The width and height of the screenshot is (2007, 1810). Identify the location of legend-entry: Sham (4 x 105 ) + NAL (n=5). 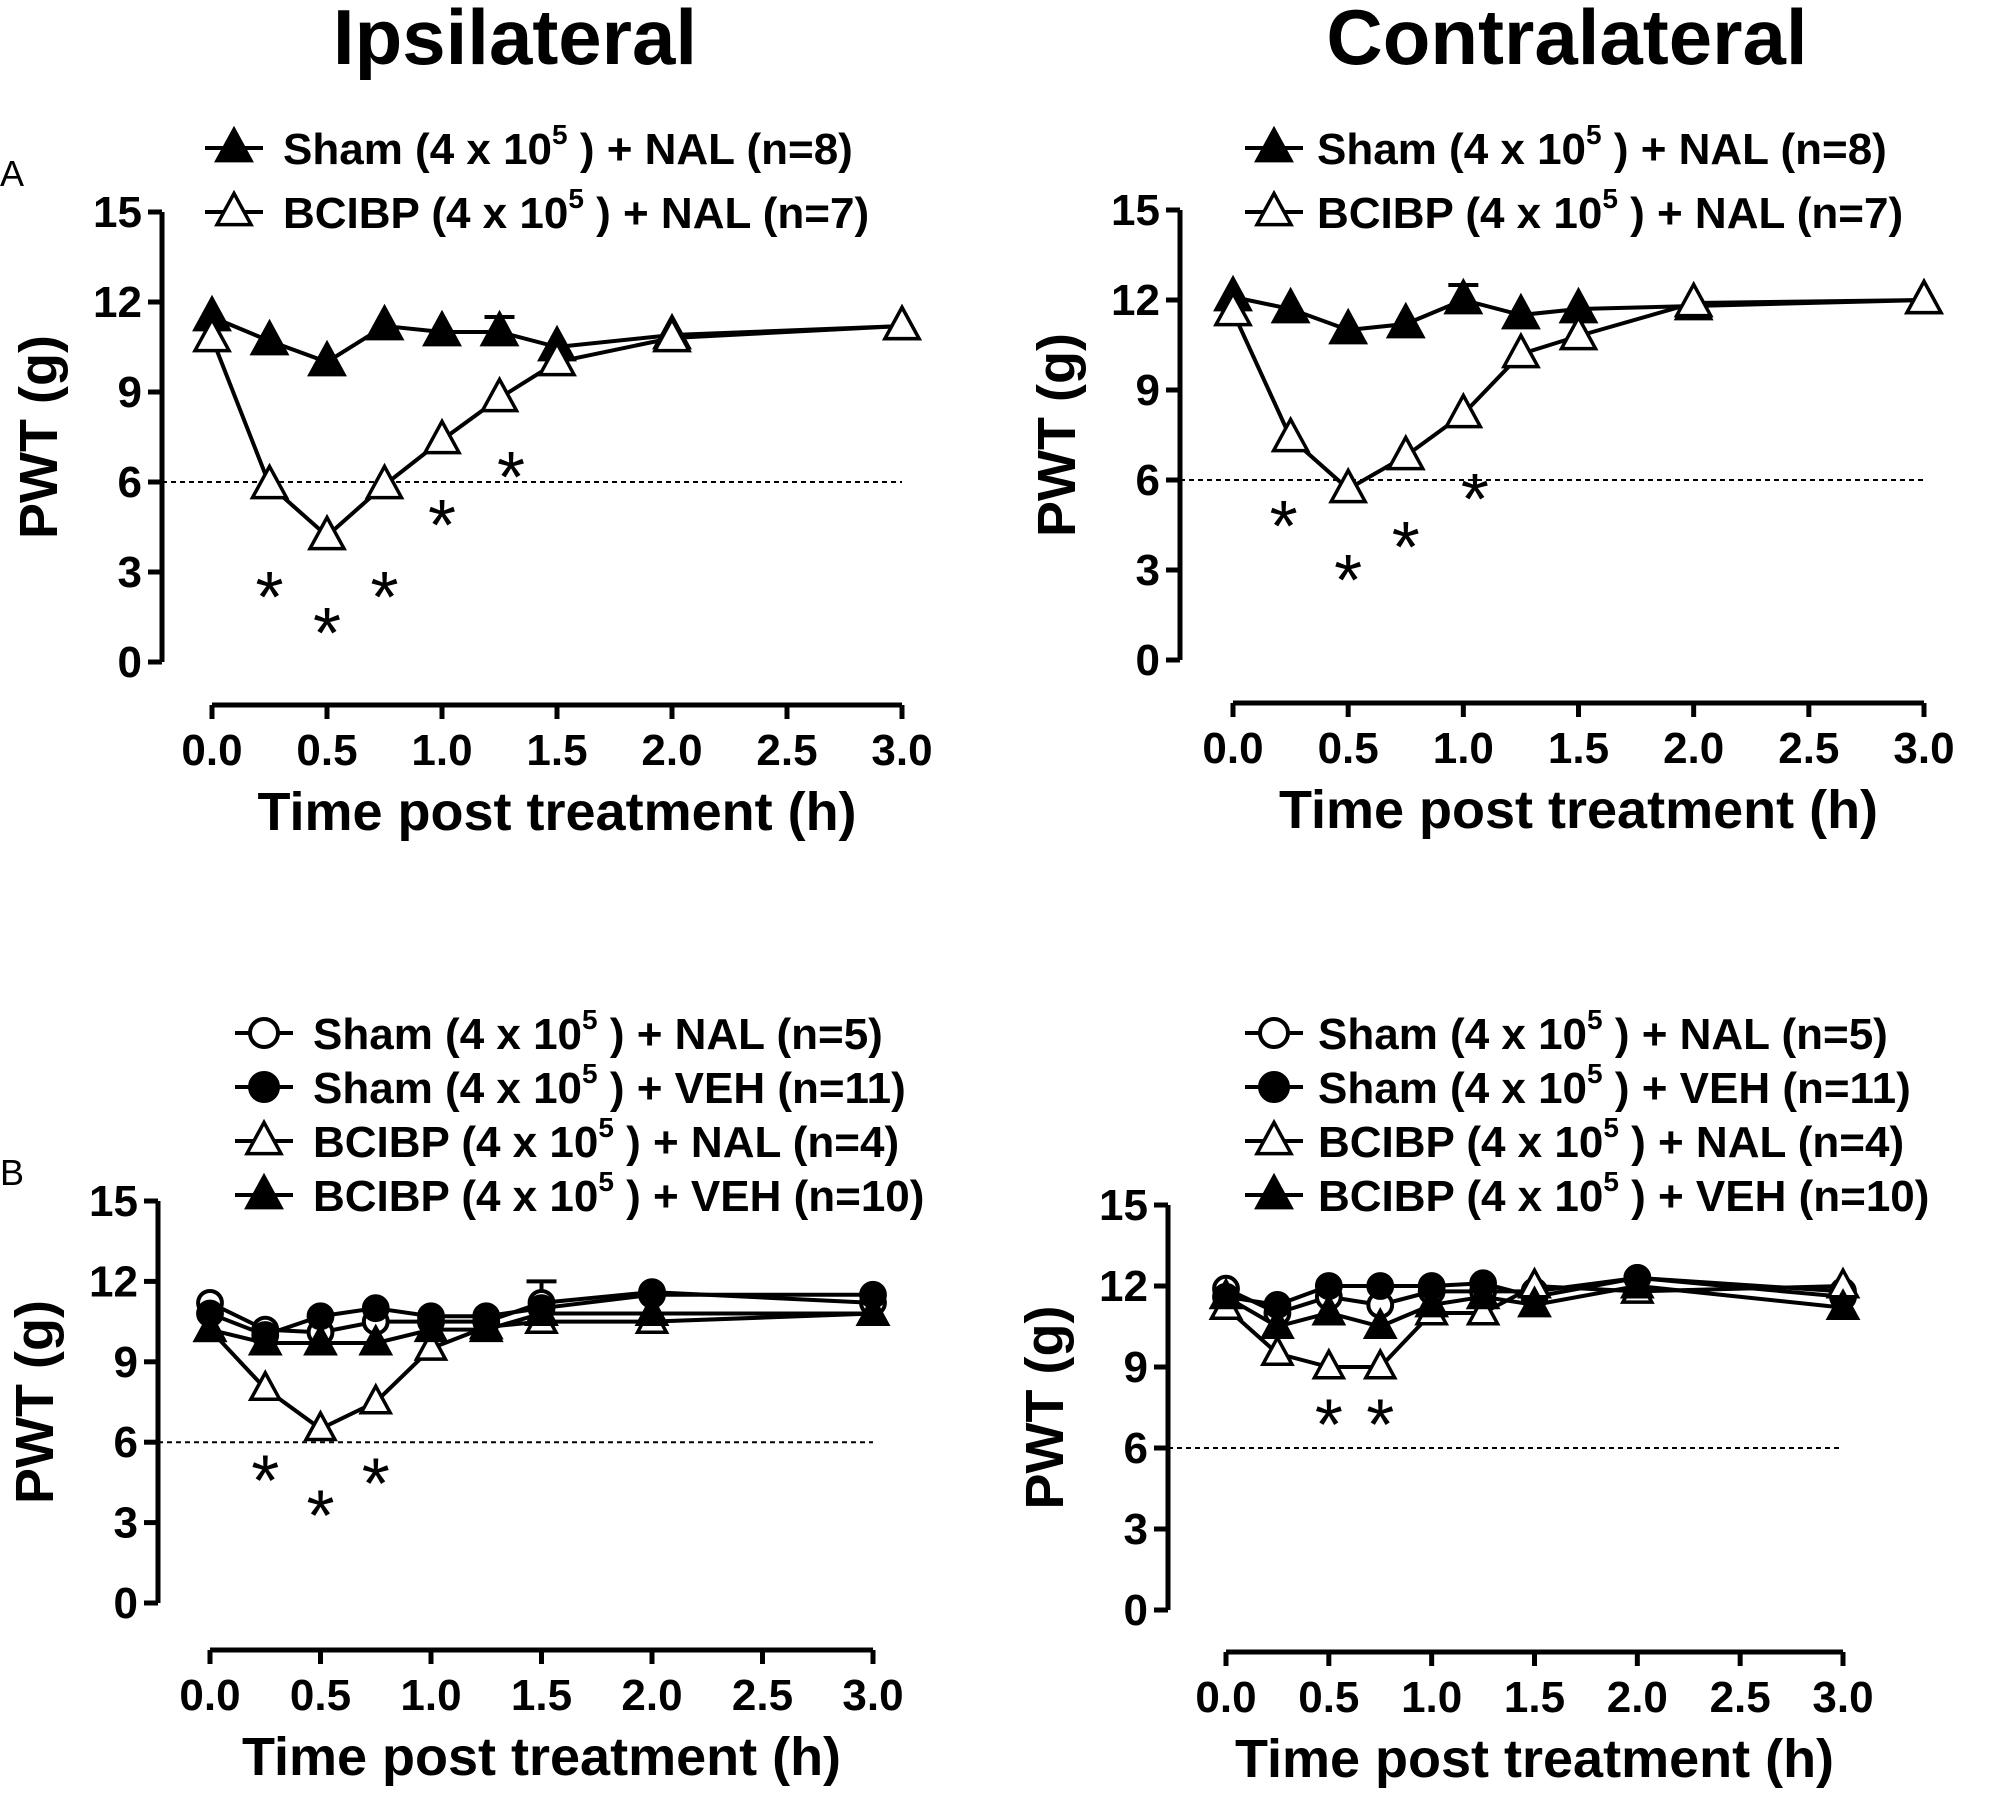
(559, 1031).